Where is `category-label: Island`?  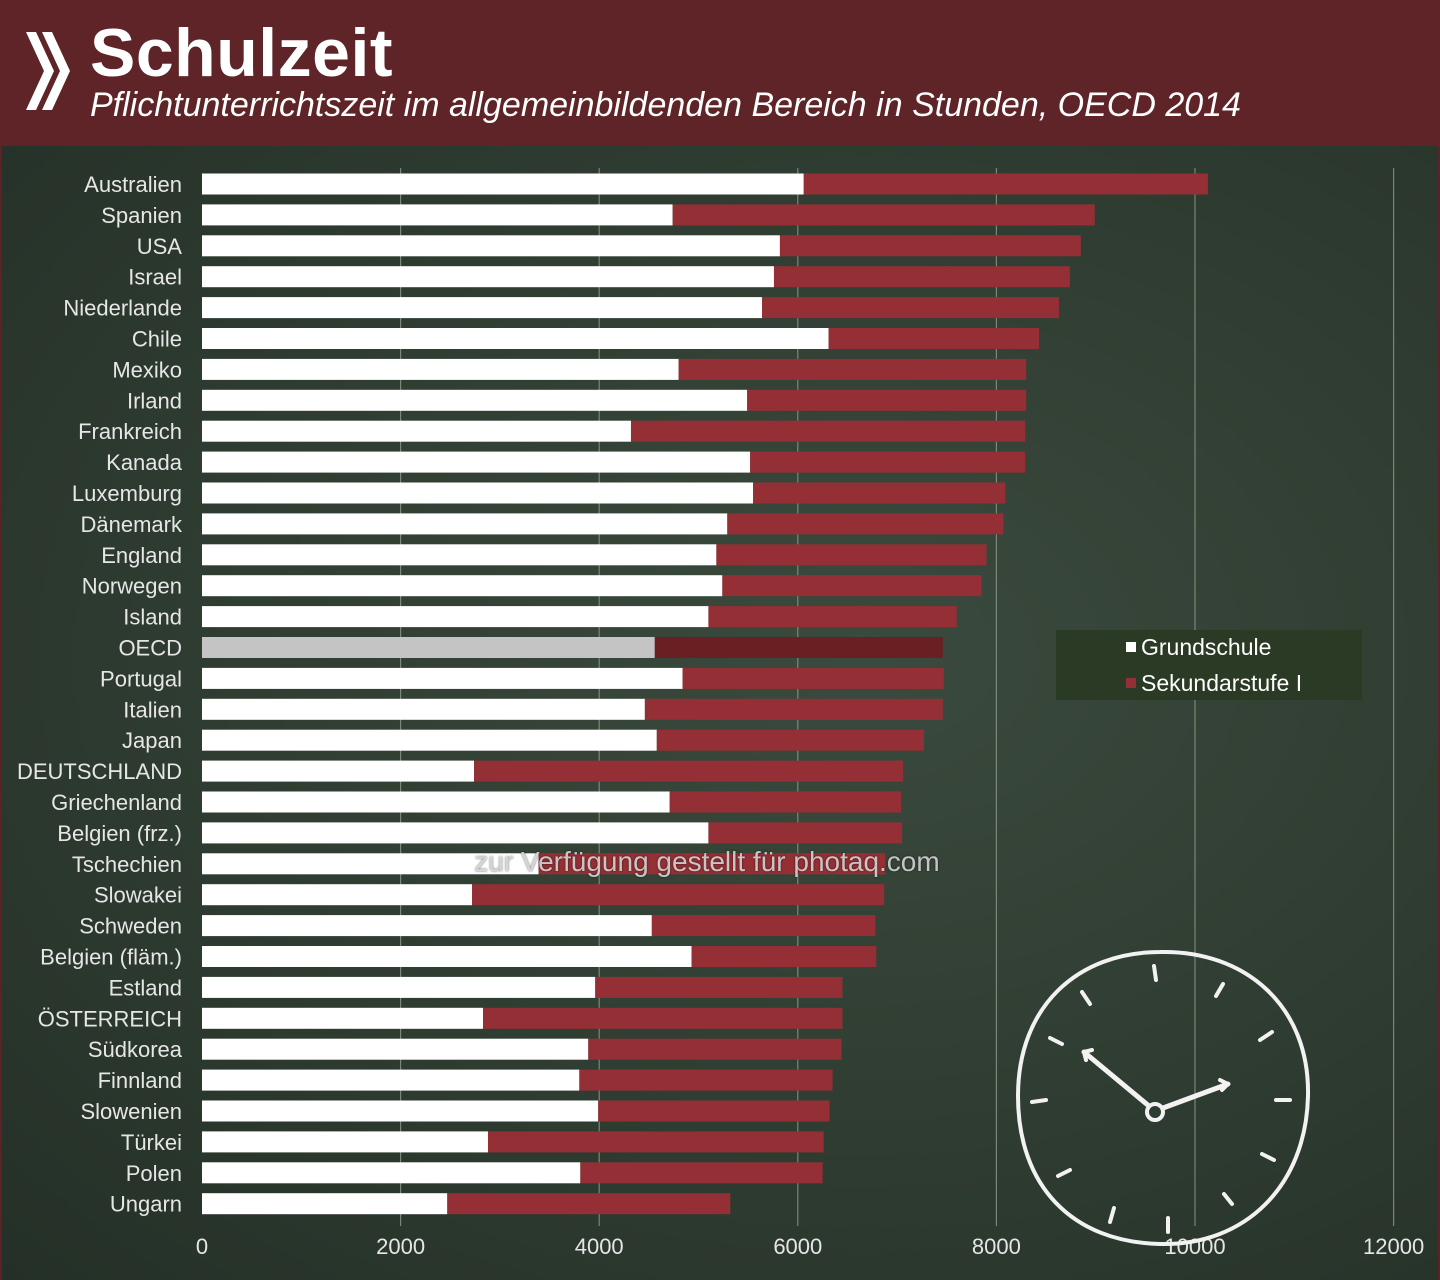
category-label: Island is located at coordinates (152, 617).